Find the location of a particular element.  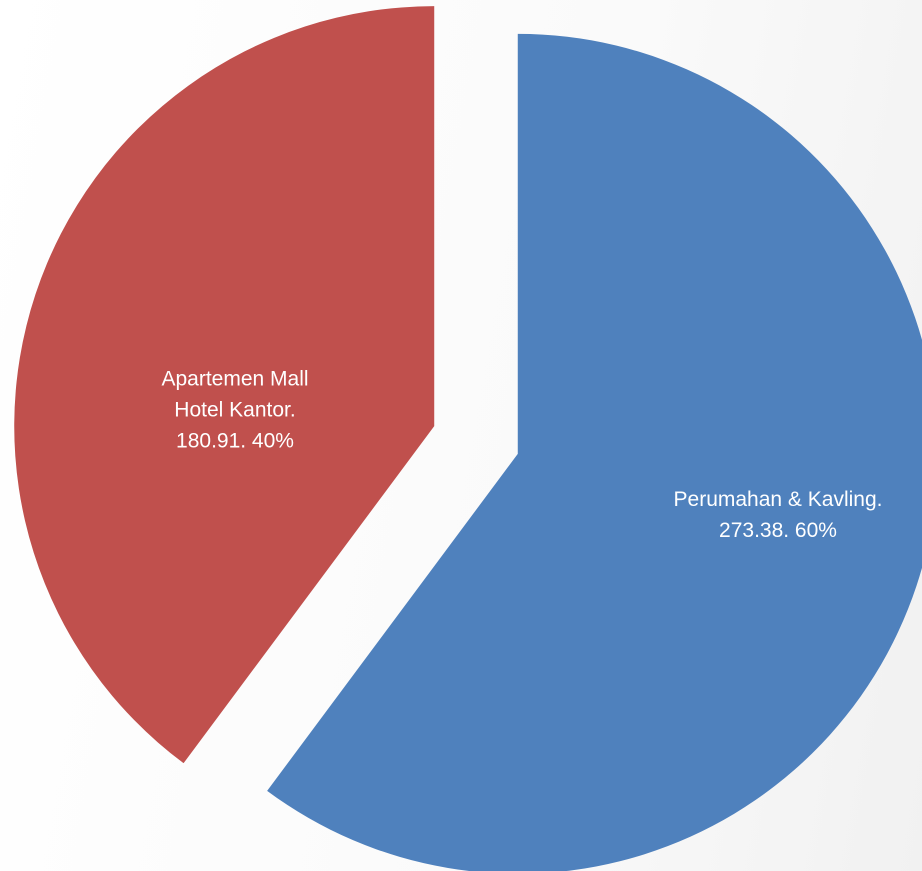

slice-label: Apartemen Mall Hotel Kantor. 180.91. 40% is located at coordinates (235, 410).